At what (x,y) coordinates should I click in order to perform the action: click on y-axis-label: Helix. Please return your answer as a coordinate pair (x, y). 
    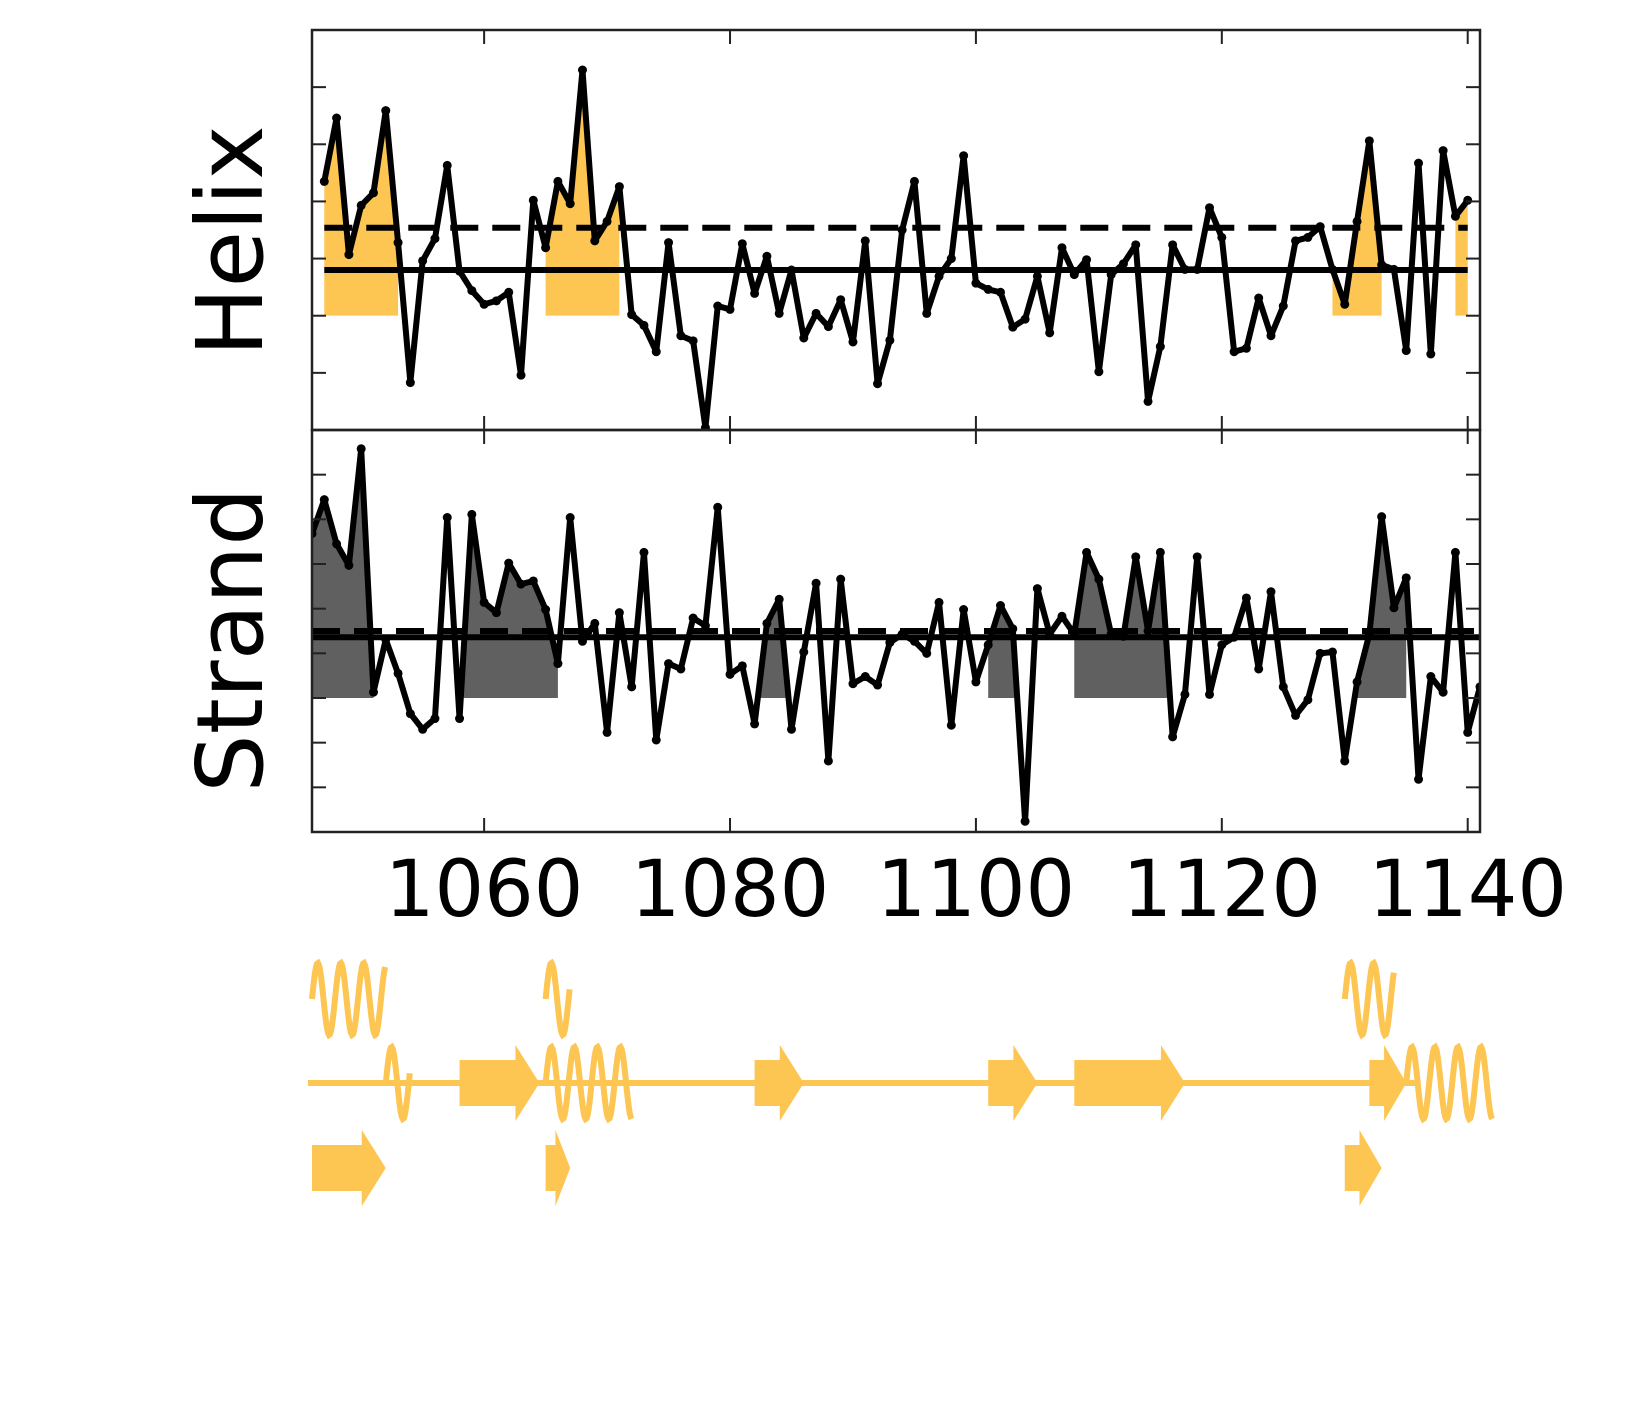
    Looking at the image, I should click on (230, 240).